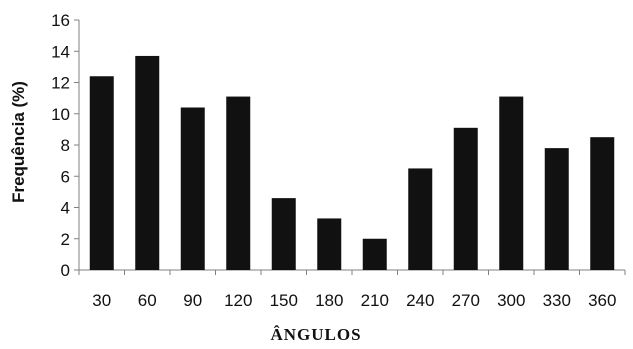  What do you see at coordinates (18, 142) in the screenshot?
I see `y-axis-label: Frequência (%)` at bounding box center [18, 142].